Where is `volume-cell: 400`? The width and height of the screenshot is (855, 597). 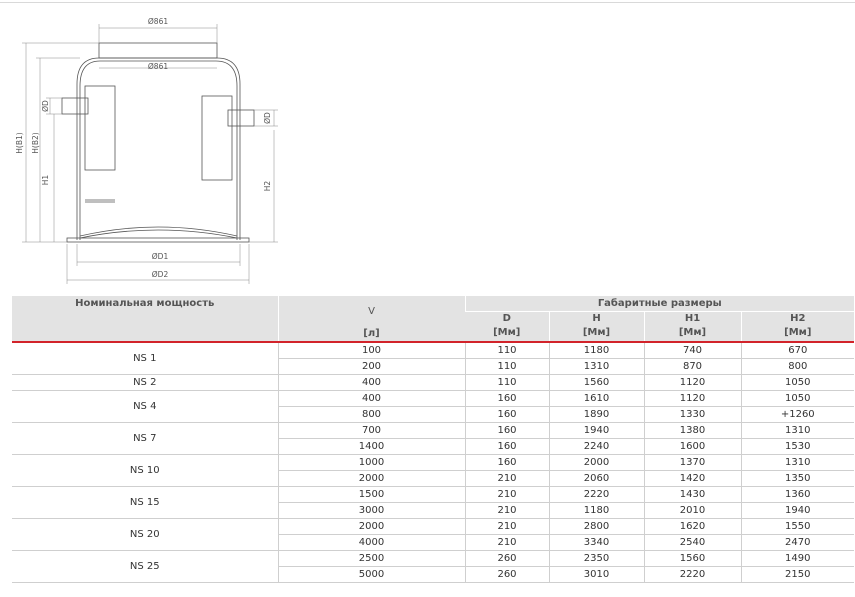
volume-cell: 400 is located at coordinates (371, 382).